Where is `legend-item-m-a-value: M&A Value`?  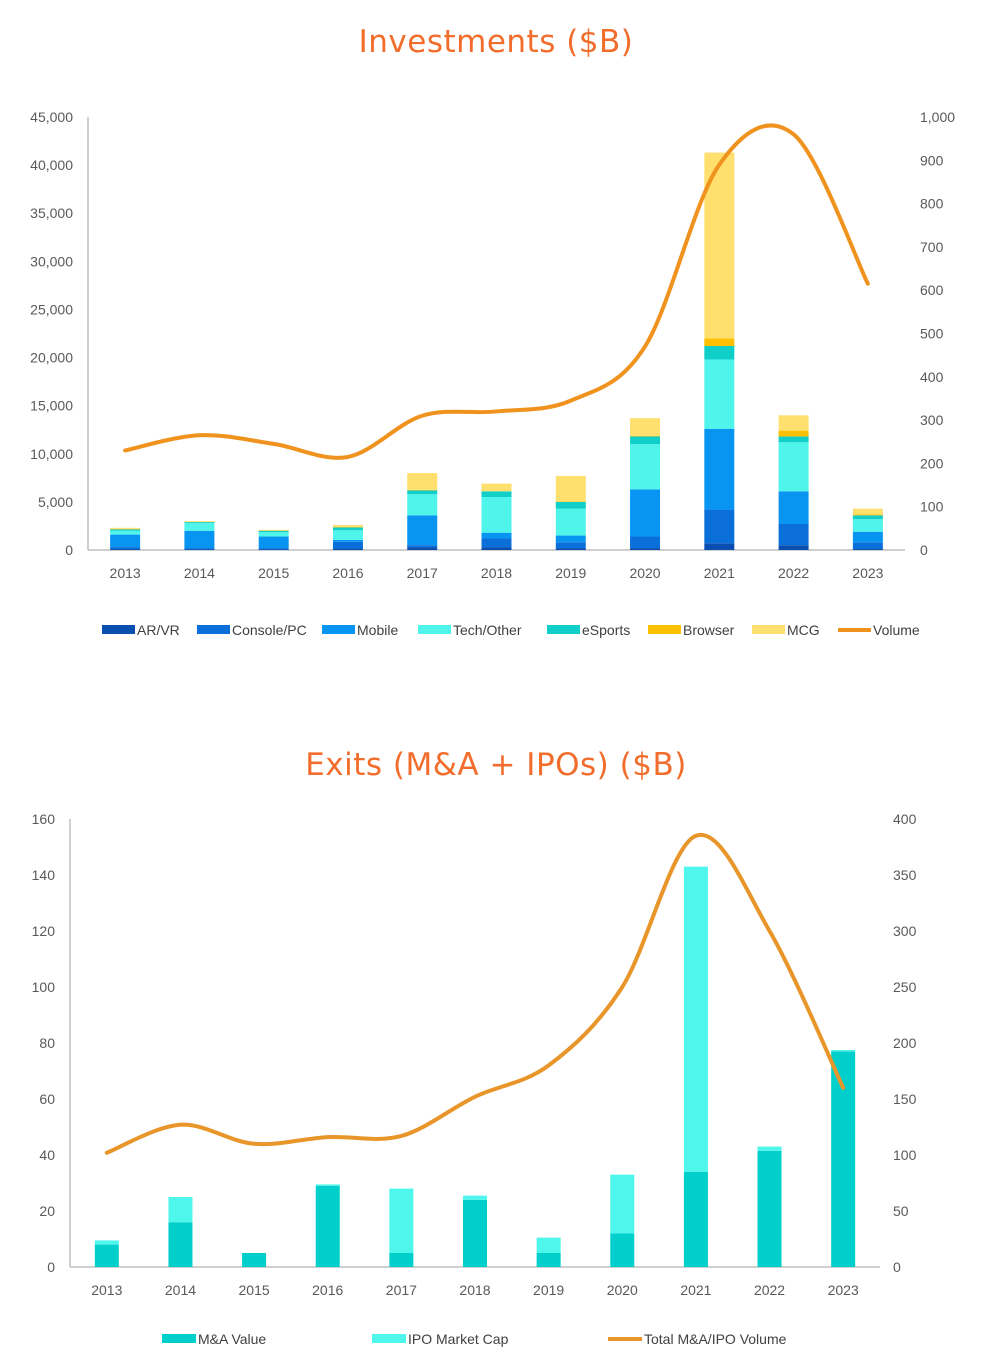
legend-item-m-a-value: M&A Value is located at coordinates (214, 1339).